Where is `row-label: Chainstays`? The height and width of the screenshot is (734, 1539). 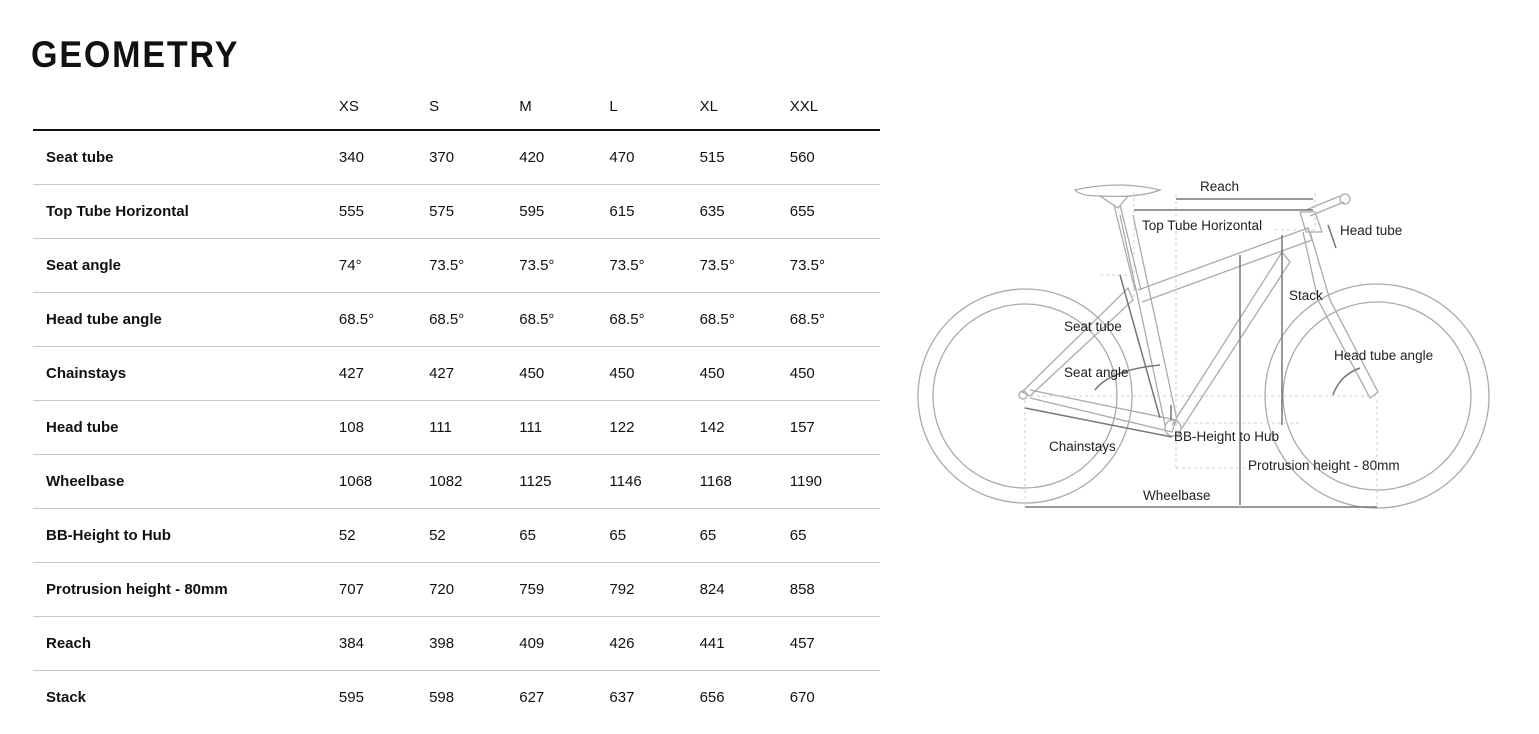
row-label: Chainstays is located at coordinates (186, 373).